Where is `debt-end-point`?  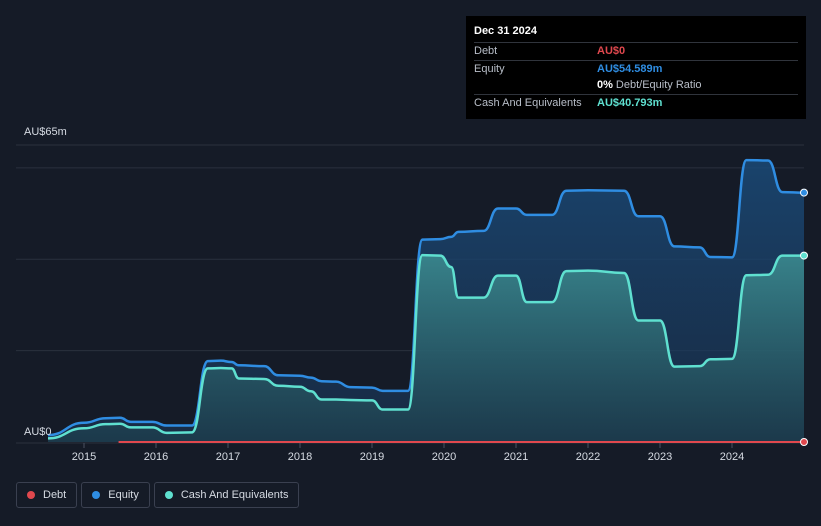
debt-end-point is located at coordinates (804, 442).